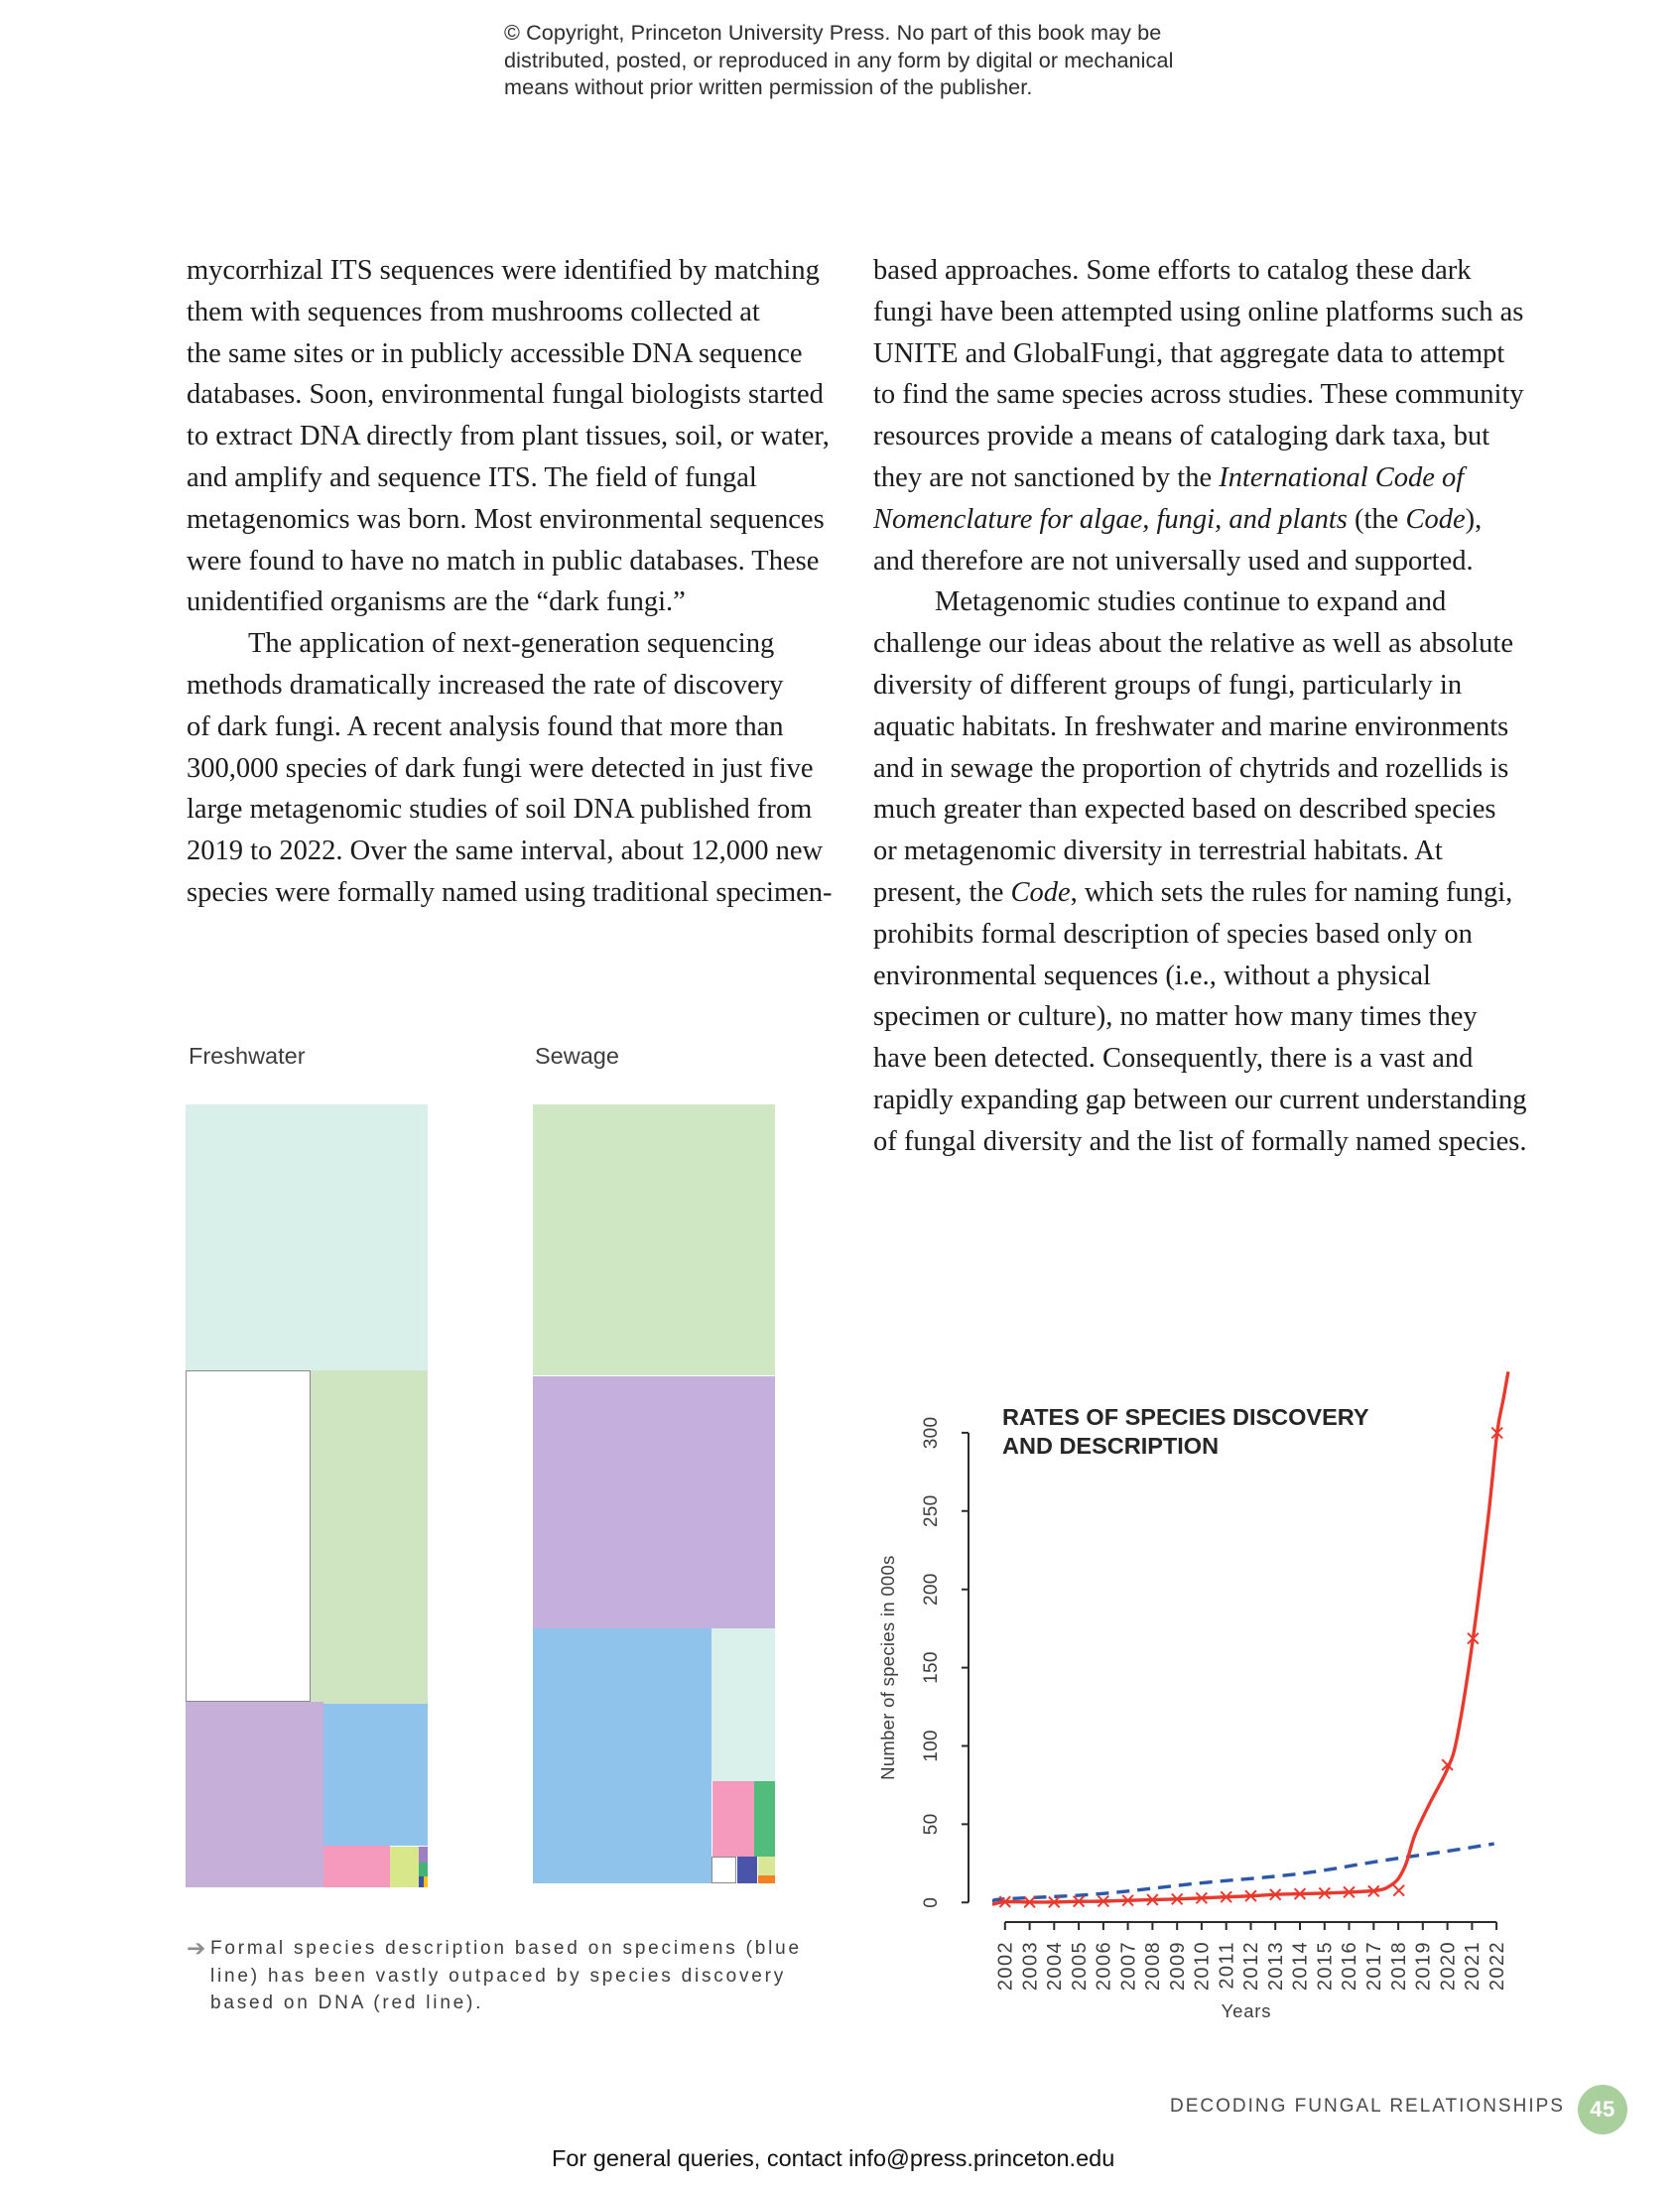 The image size is (1680, 2188). What do you see at coordinates (1326, 1966) in the screenshot?
I see `svg-text: 2015` at bounding box center [1326, 1966].